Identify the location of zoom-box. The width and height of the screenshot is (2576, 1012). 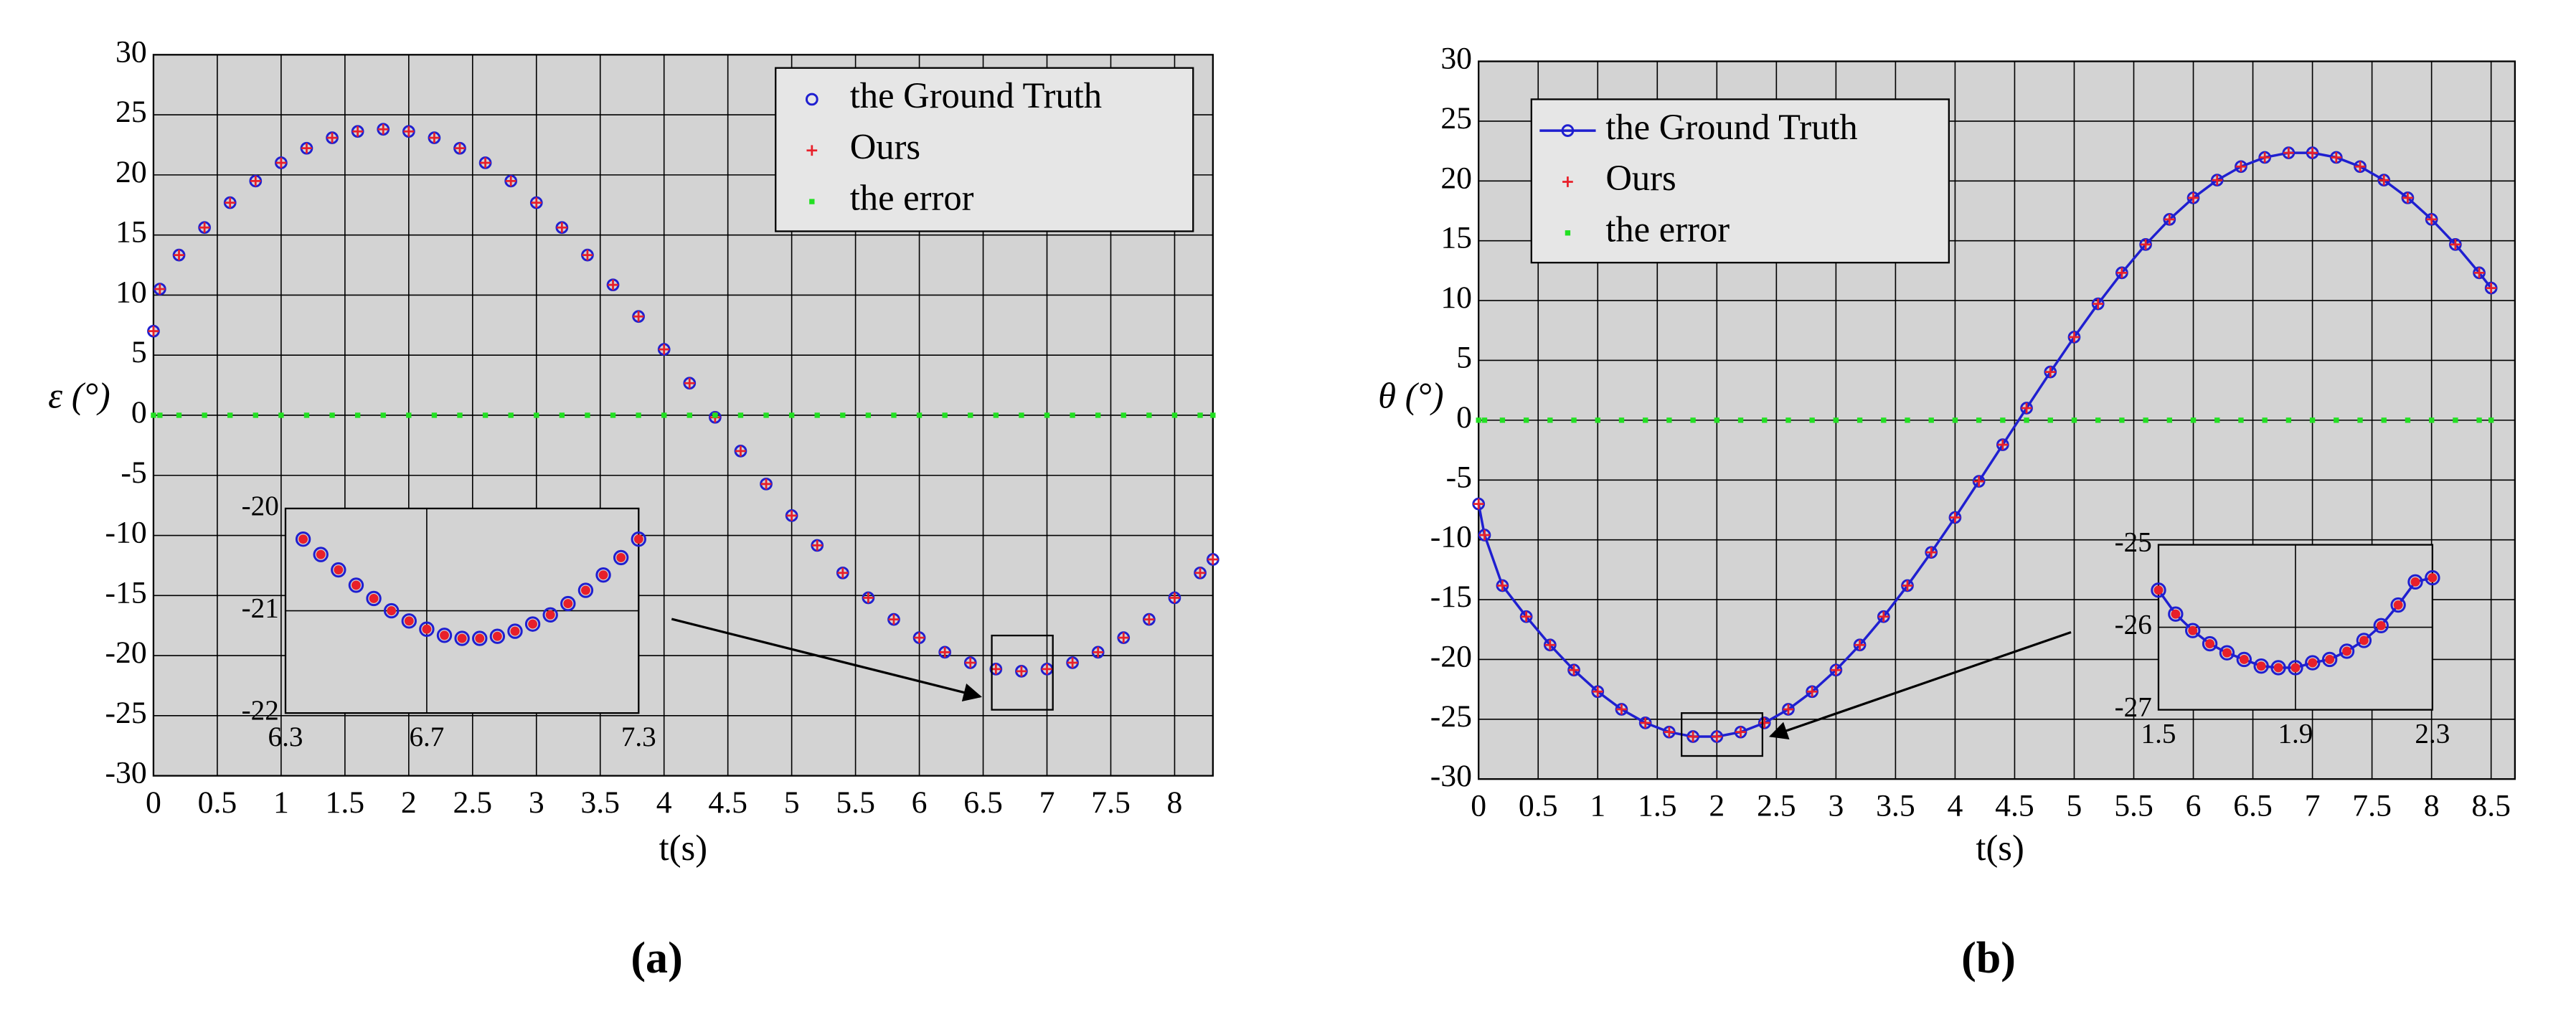
(1722, 735).